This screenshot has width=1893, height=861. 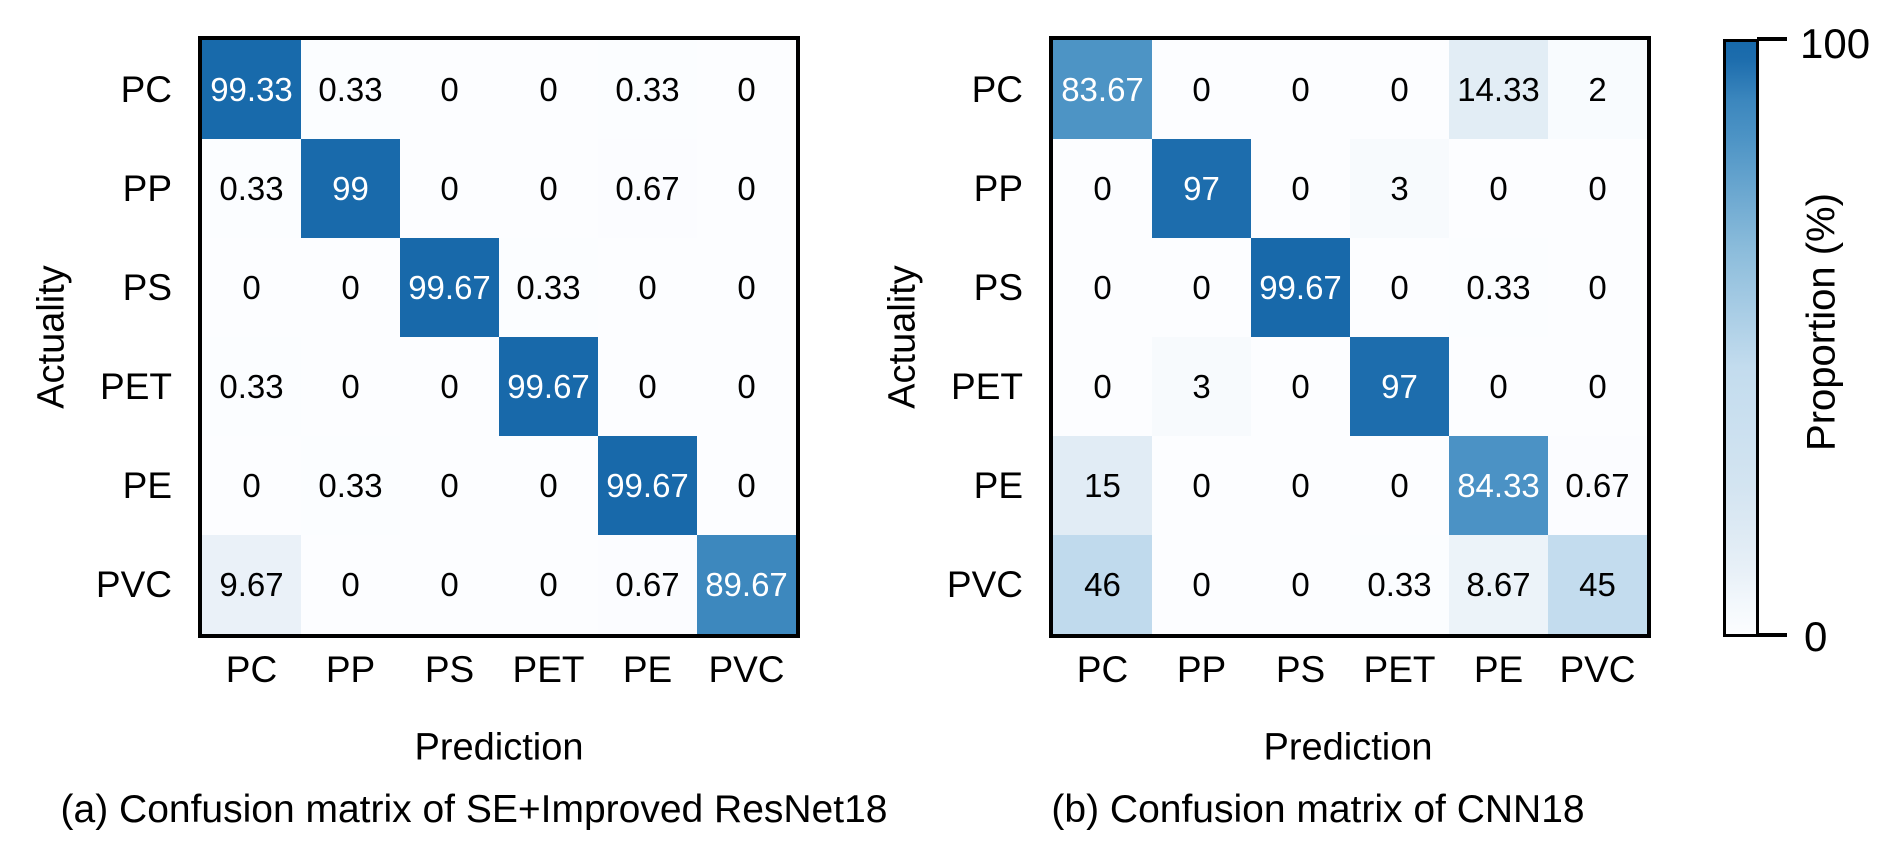 What do you see at coordinates (1597, 584) in the screenshot?
I see `matrix-cell: 45` at bounding box center [1597, 584].